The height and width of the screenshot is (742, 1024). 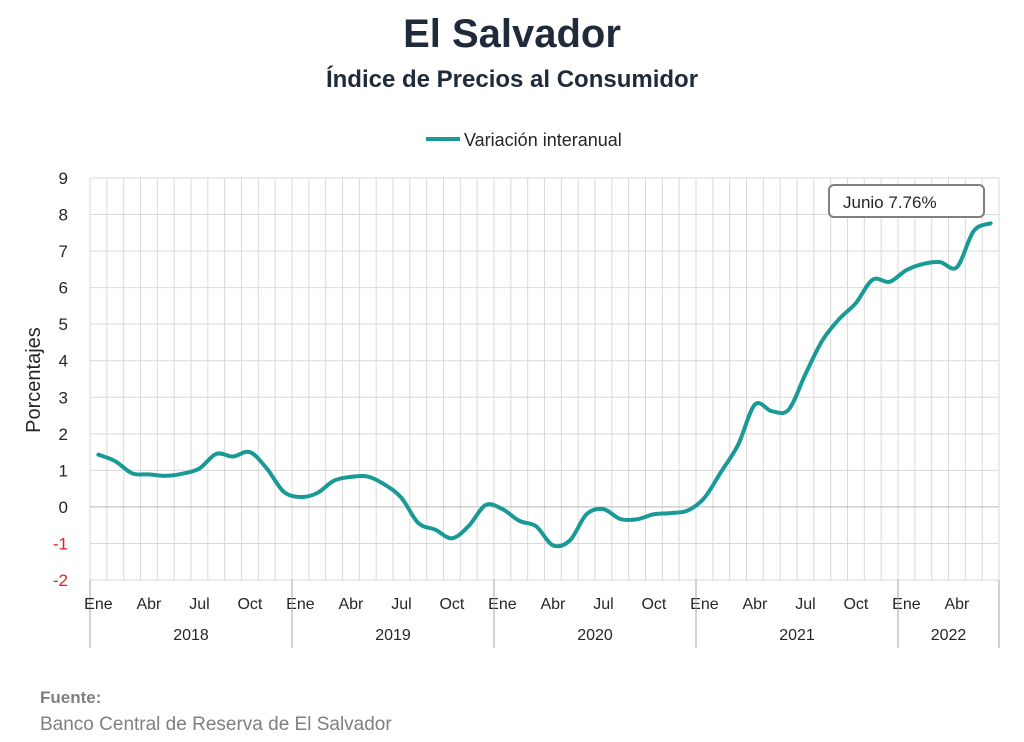 I want to click on legend: Variación interanual, so click(x=524, y=140).